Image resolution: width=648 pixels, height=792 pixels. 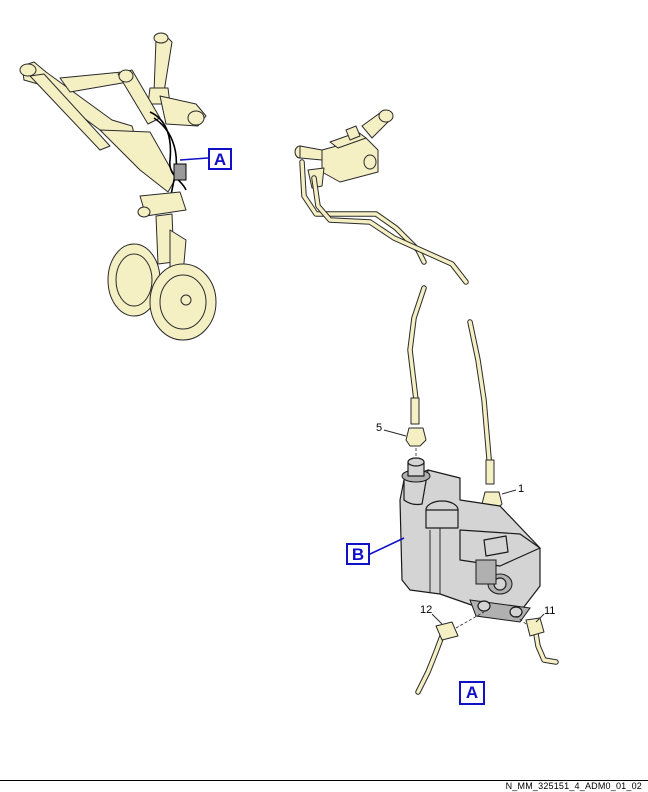 What do you see at coordinates (426, 610) in the screenshot?
I see `item-number-12: 12` at bounding box center [426, 610].